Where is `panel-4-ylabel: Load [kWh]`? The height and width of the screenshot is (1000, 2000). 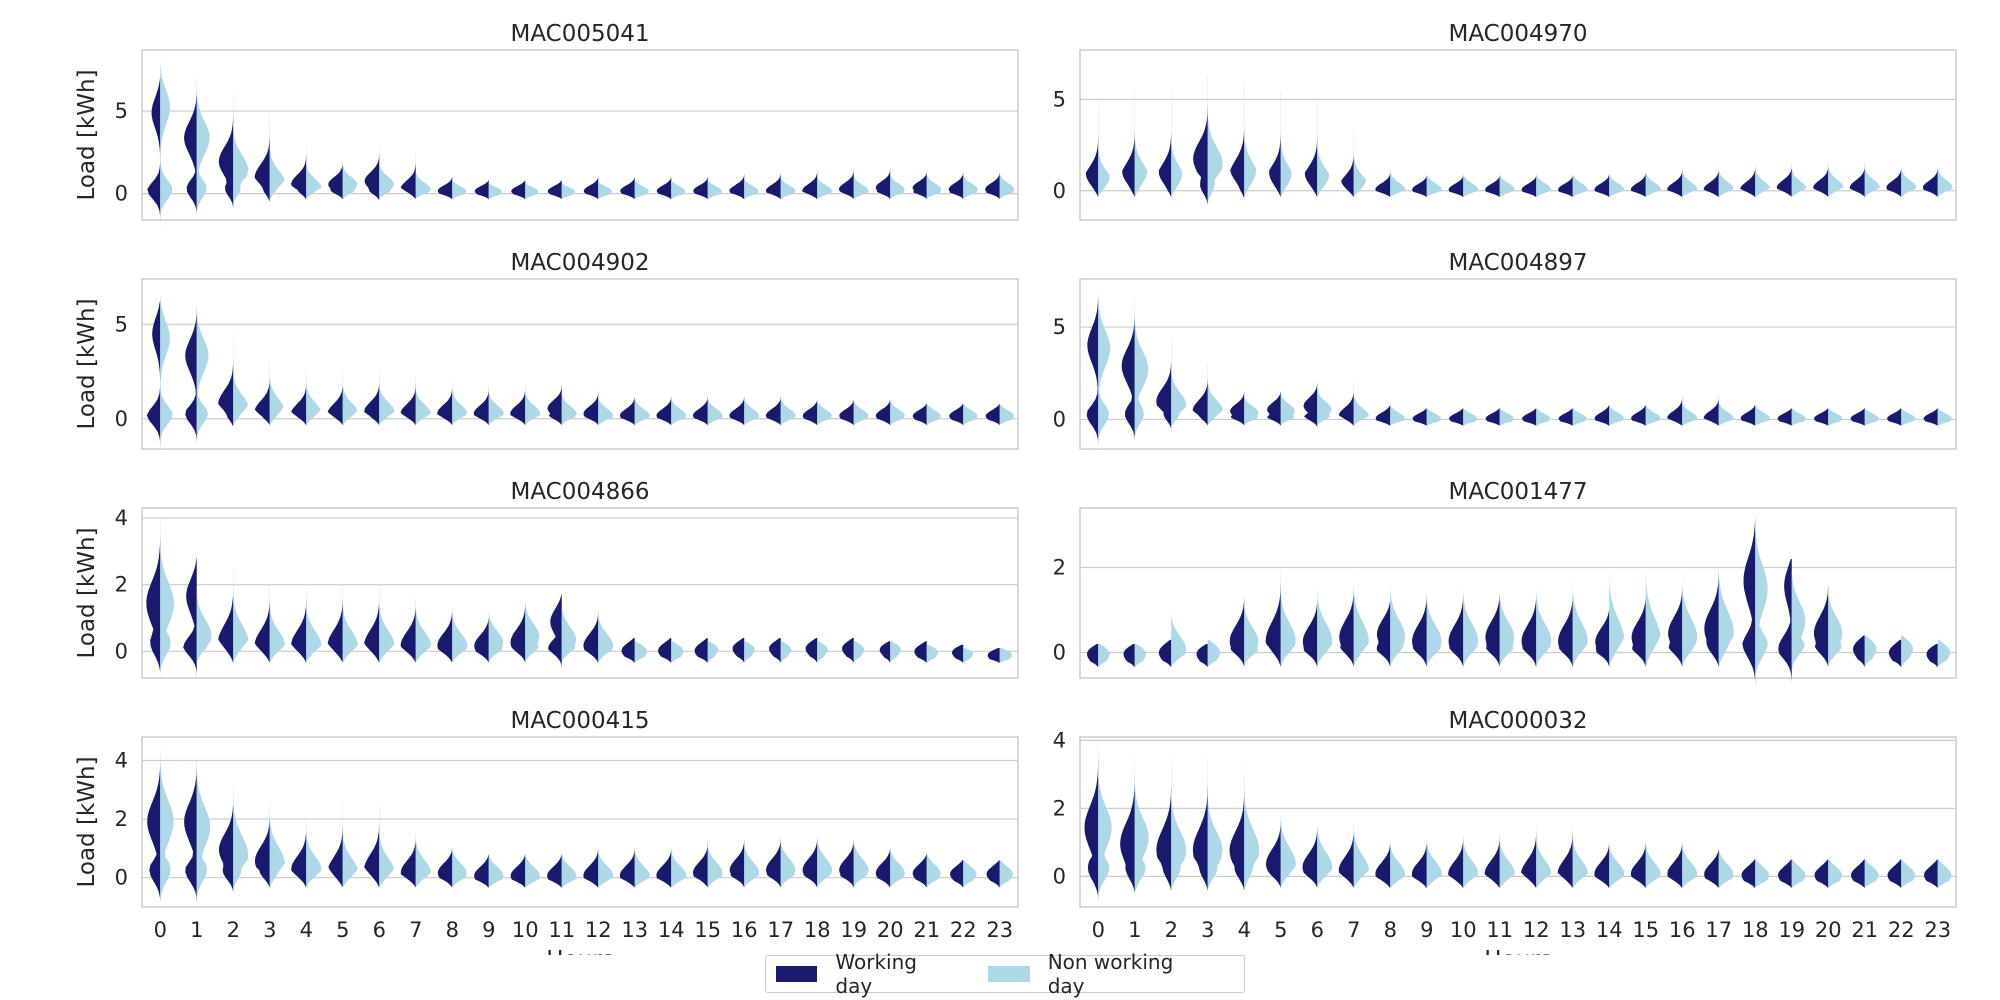
panel-4-ylabel: Load [kWh] is located at coordinates (87, 592).